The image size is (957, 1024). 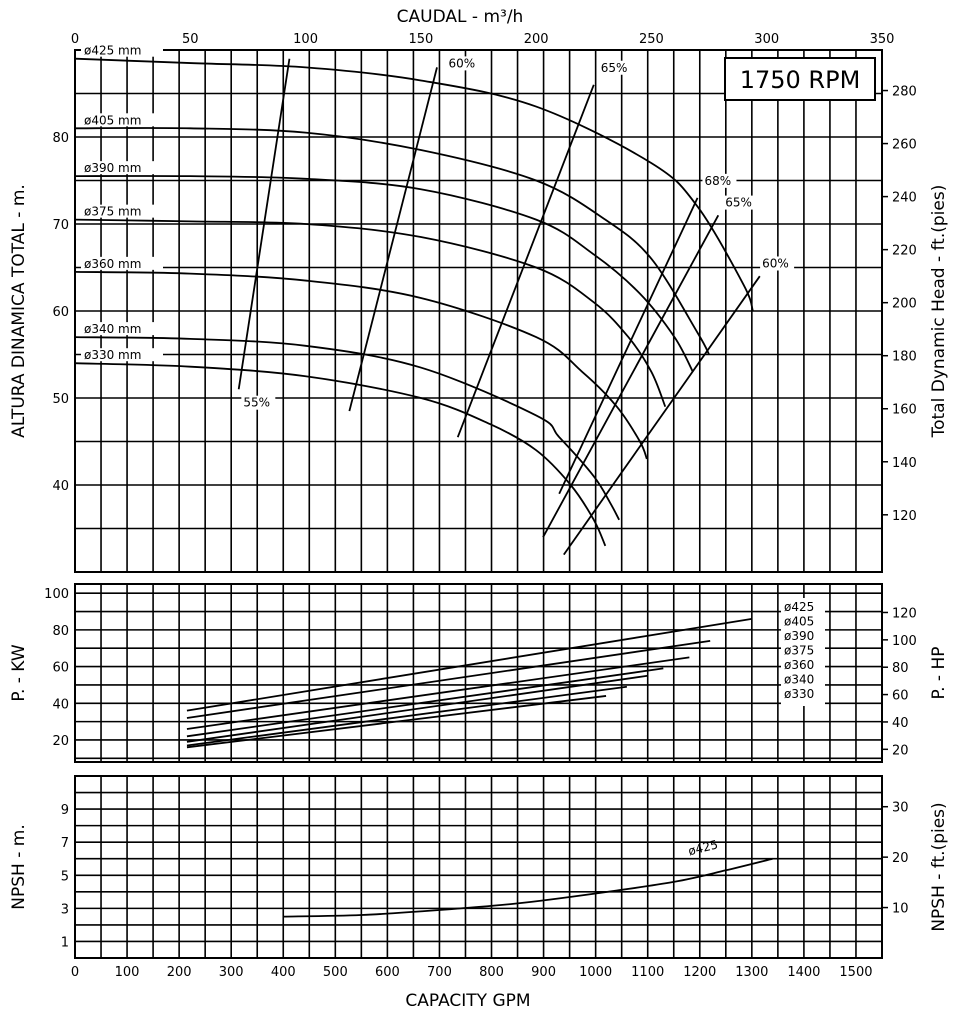 I want to click on head-ytick-right-label: 120, so click(x=904, y=516).